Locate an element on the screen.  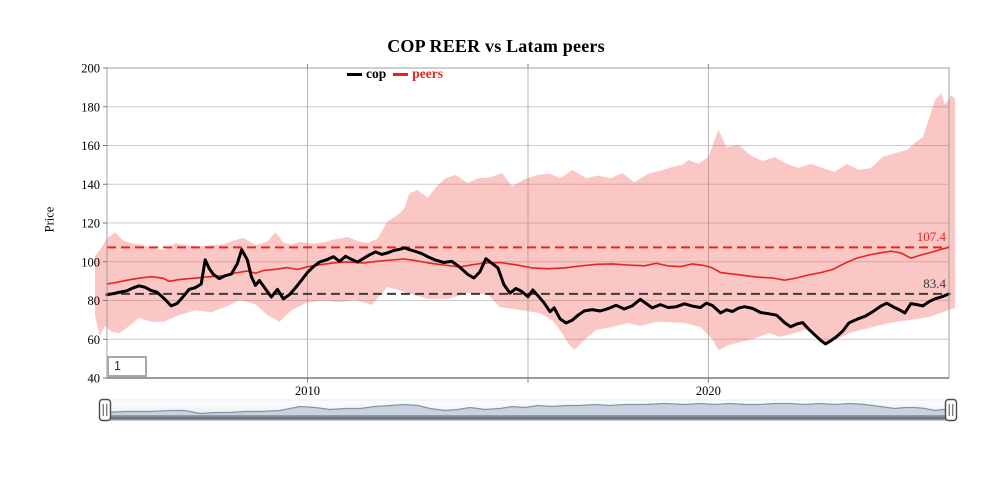
y-tick-label: 100 is located at coordinates (90, 262).